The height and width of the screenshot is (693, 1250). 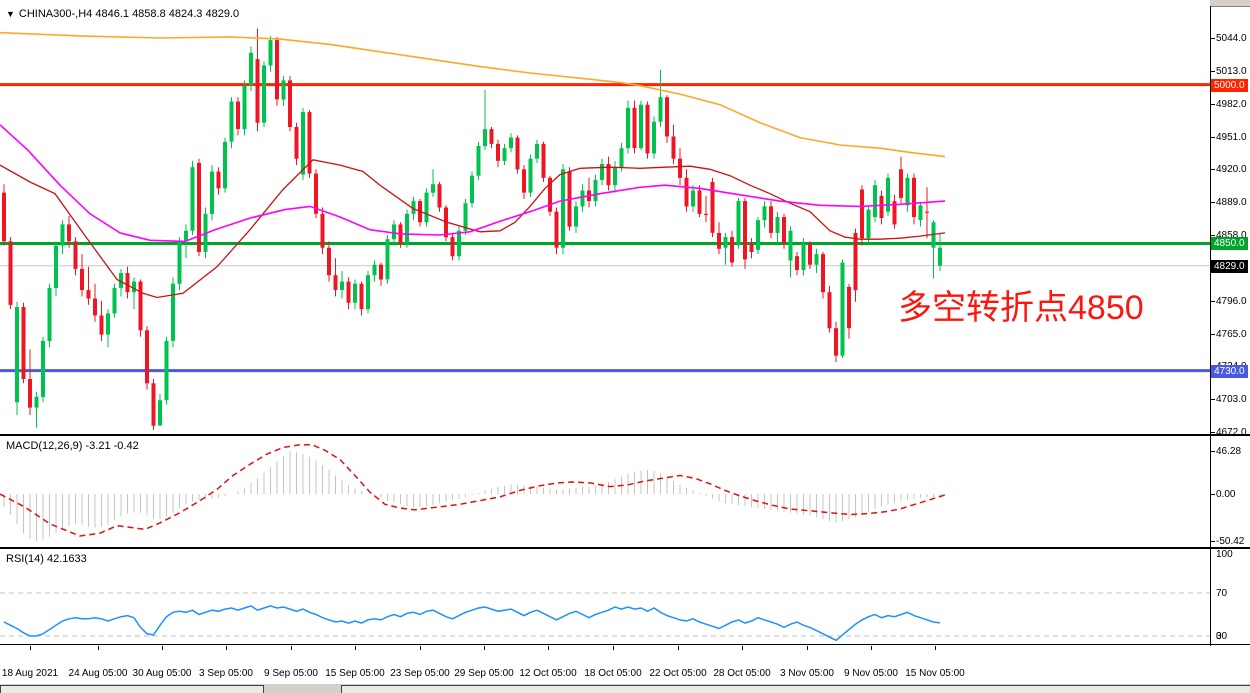 What do you see at coordinates (185, 14) in the screenshot?
I see `ohlc-low: 4824.3` at bounding box center [185, 14].